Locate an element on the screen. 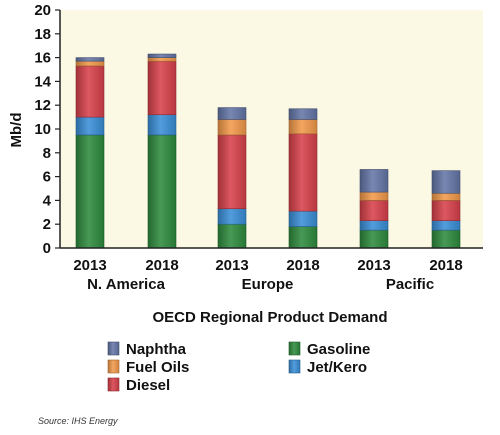  legend-label: Gasoline is located at coordinates (338, 349).